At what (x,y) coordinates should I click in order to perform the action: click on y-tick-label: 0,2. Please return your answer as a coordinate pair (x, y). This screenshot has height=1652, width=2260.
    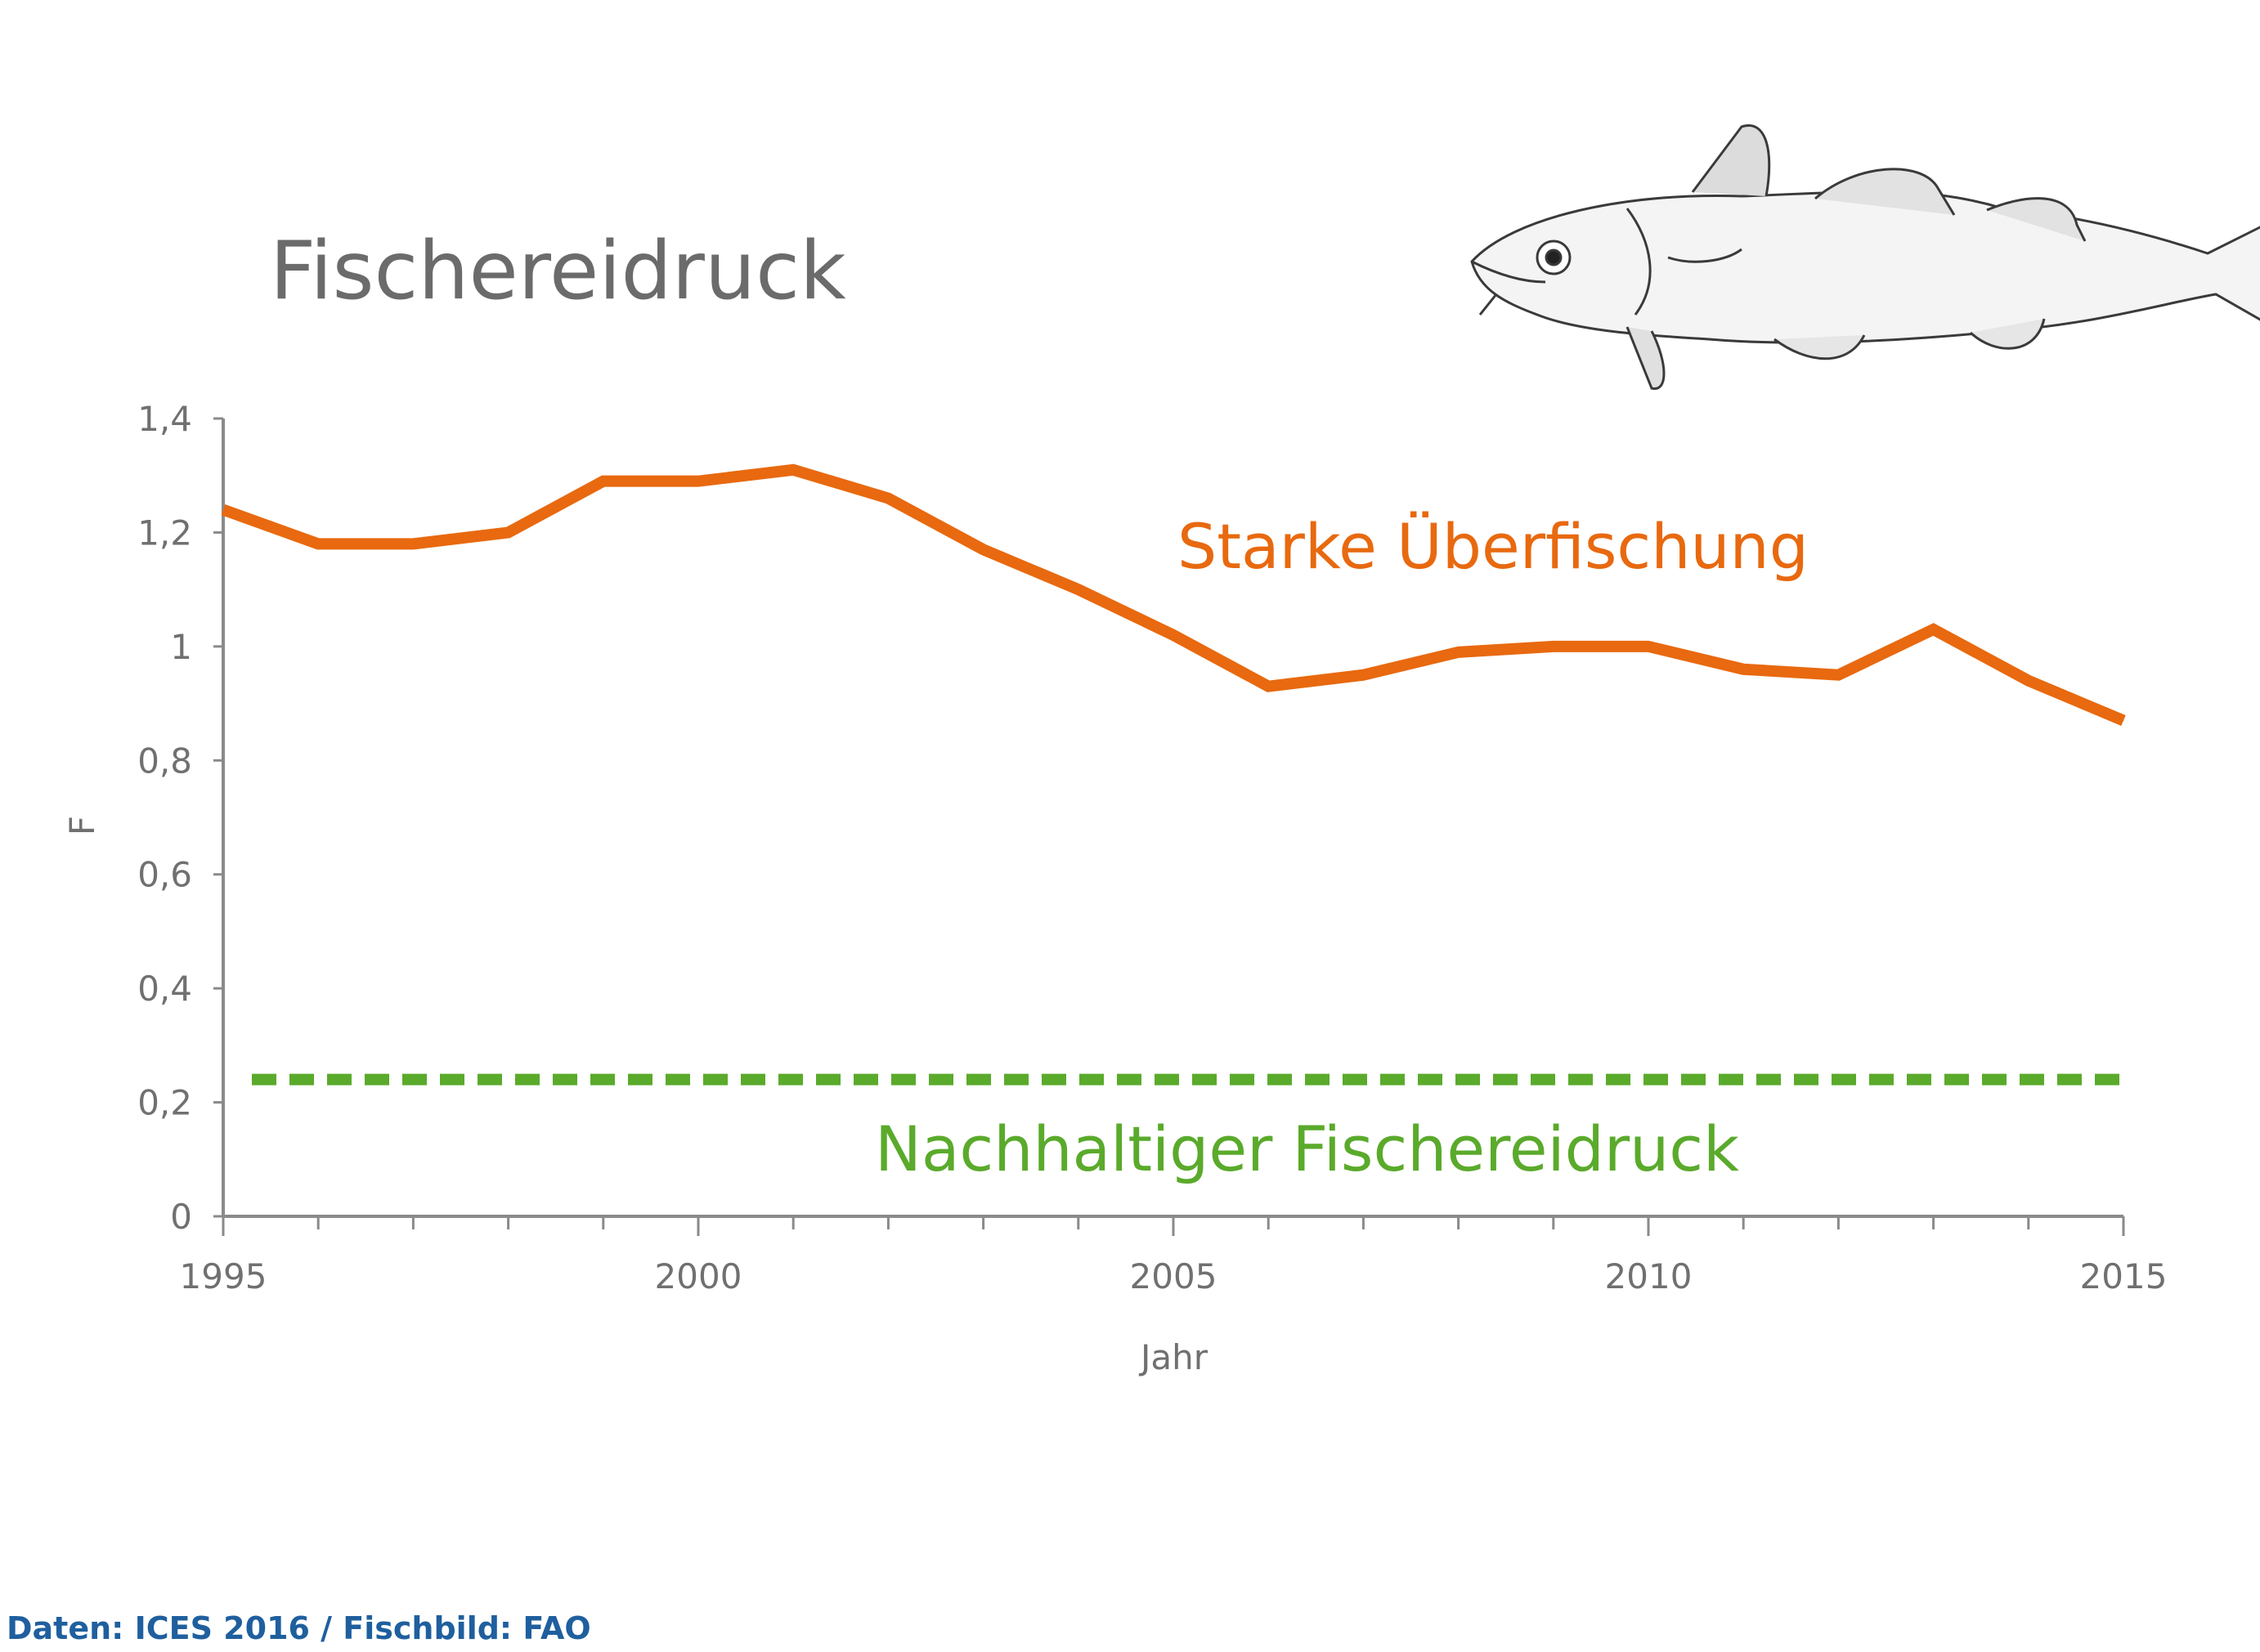
    Looking at the image, I should click on (164, 1103).